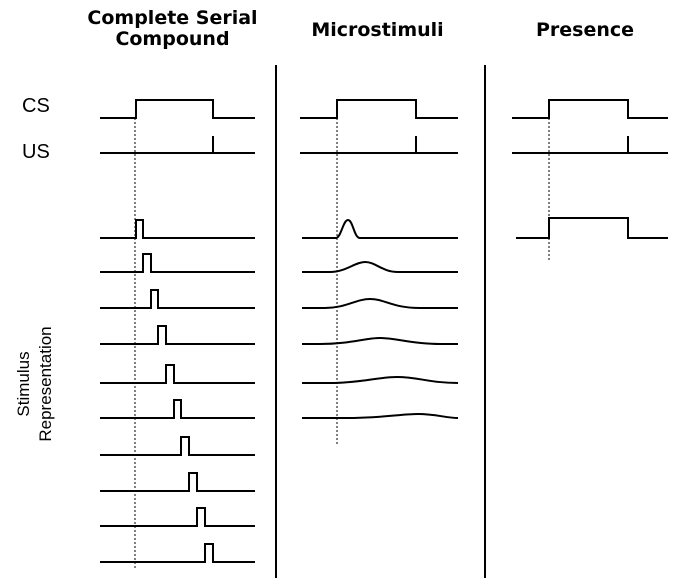 This screenshot has height=584, width=675. Describe the element at coordinates (380, 318) in the screenshot. I see `microstimuli-curves` at that location.